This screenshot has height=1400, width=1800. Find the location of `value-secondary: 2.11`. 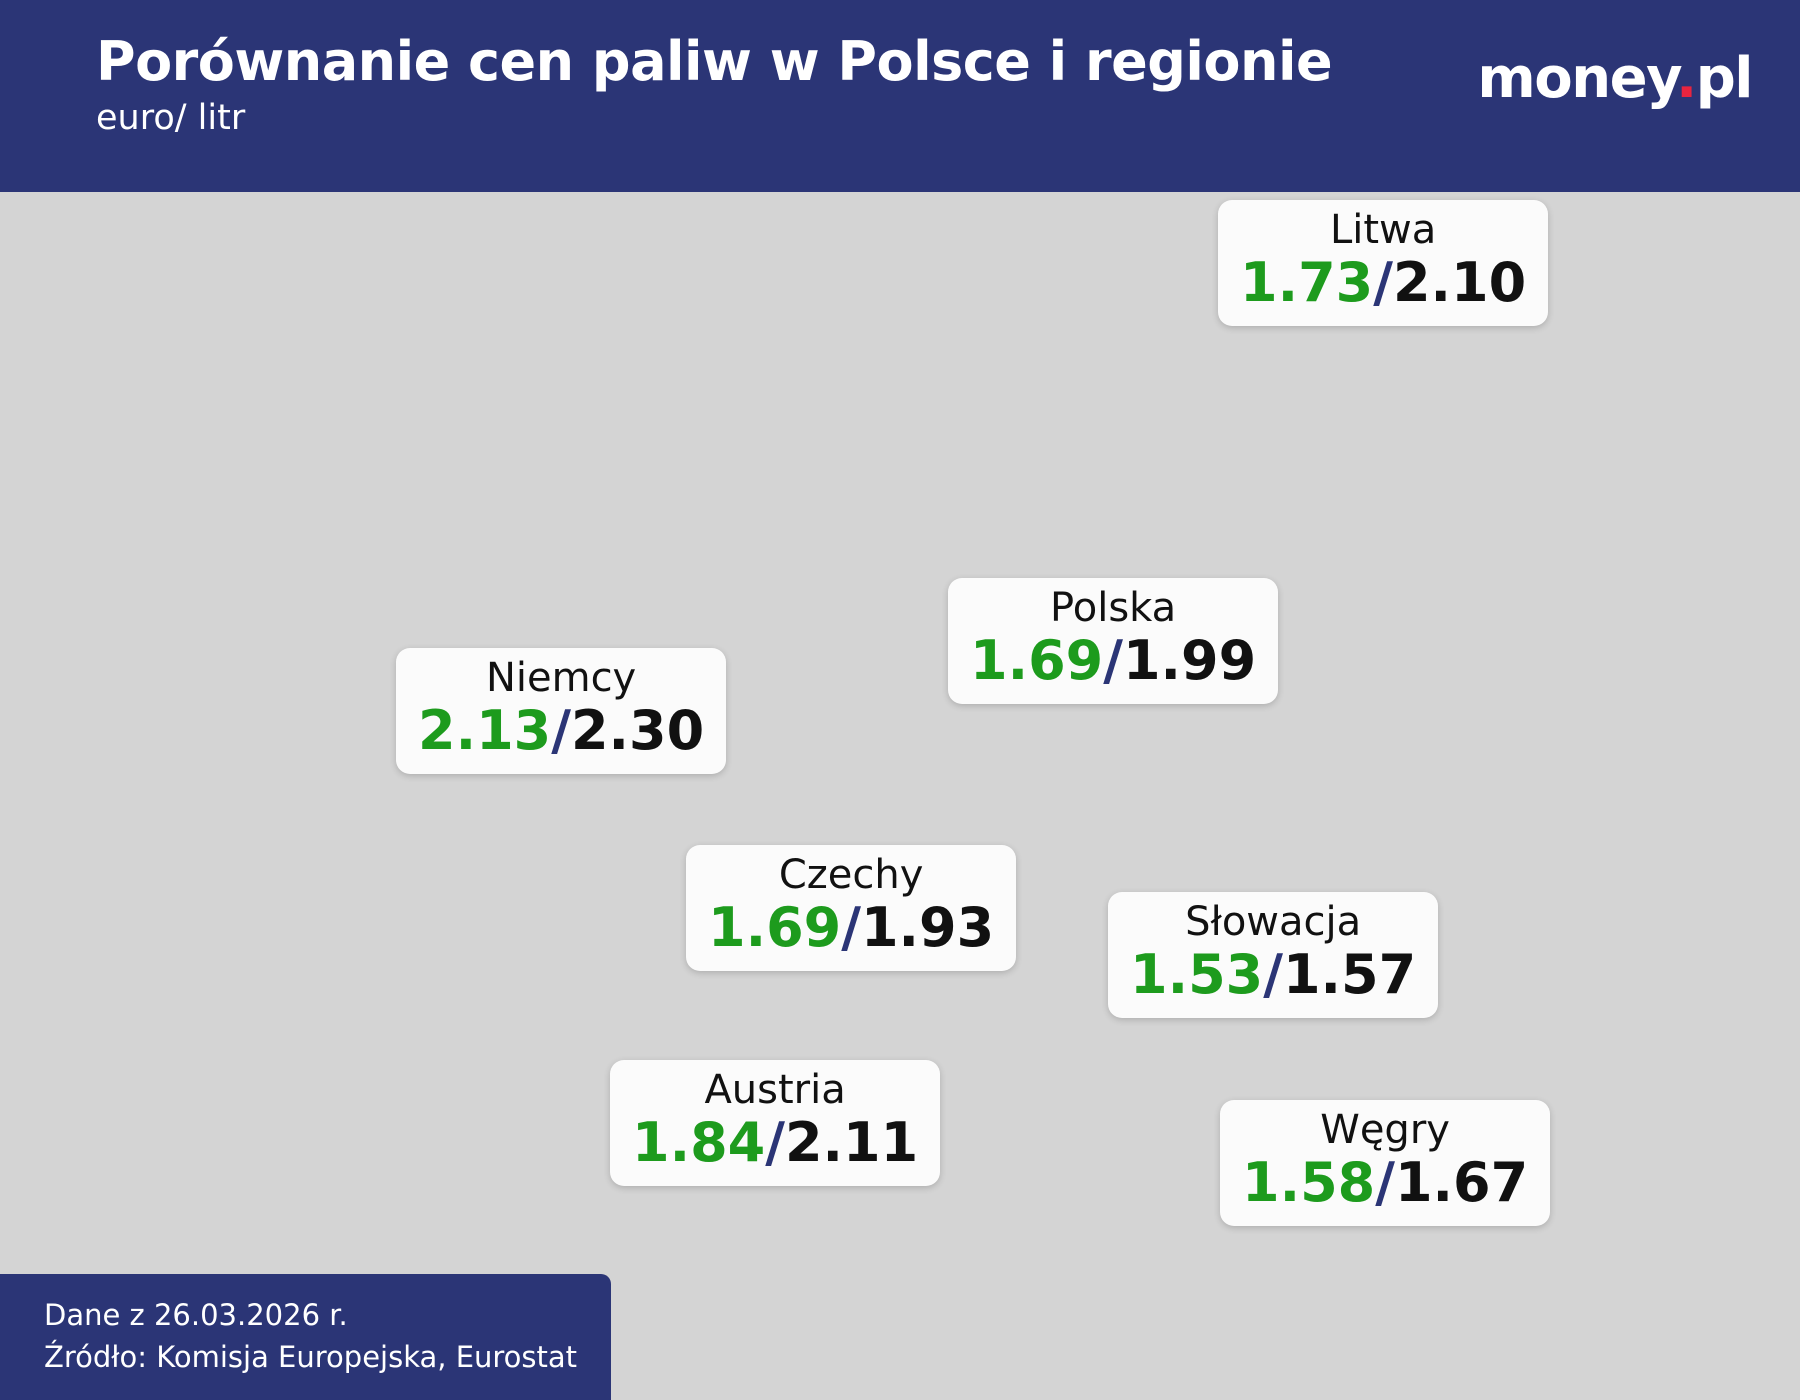

value-secondary: 2.11 is located at coordinates (851, 1142).